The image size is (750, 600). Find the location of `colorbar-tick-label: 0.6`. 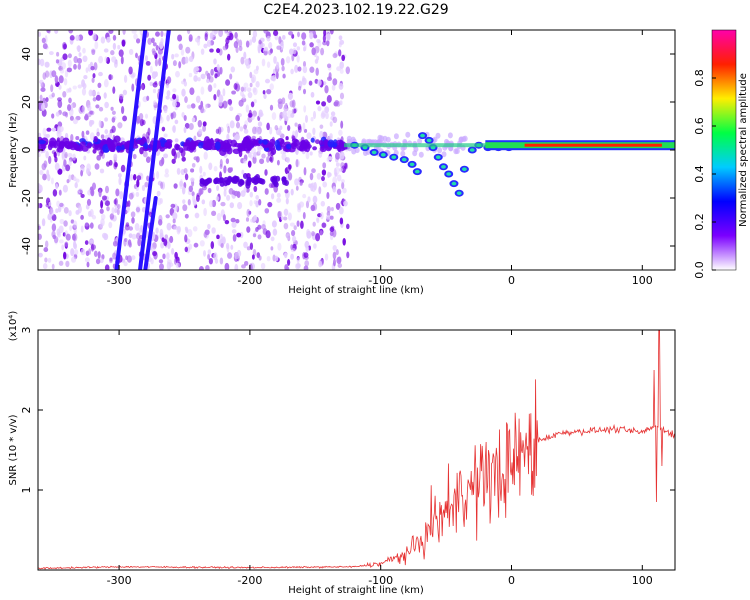

colorbar-tick-label: 0.6 is located at coordinates (699, 126).